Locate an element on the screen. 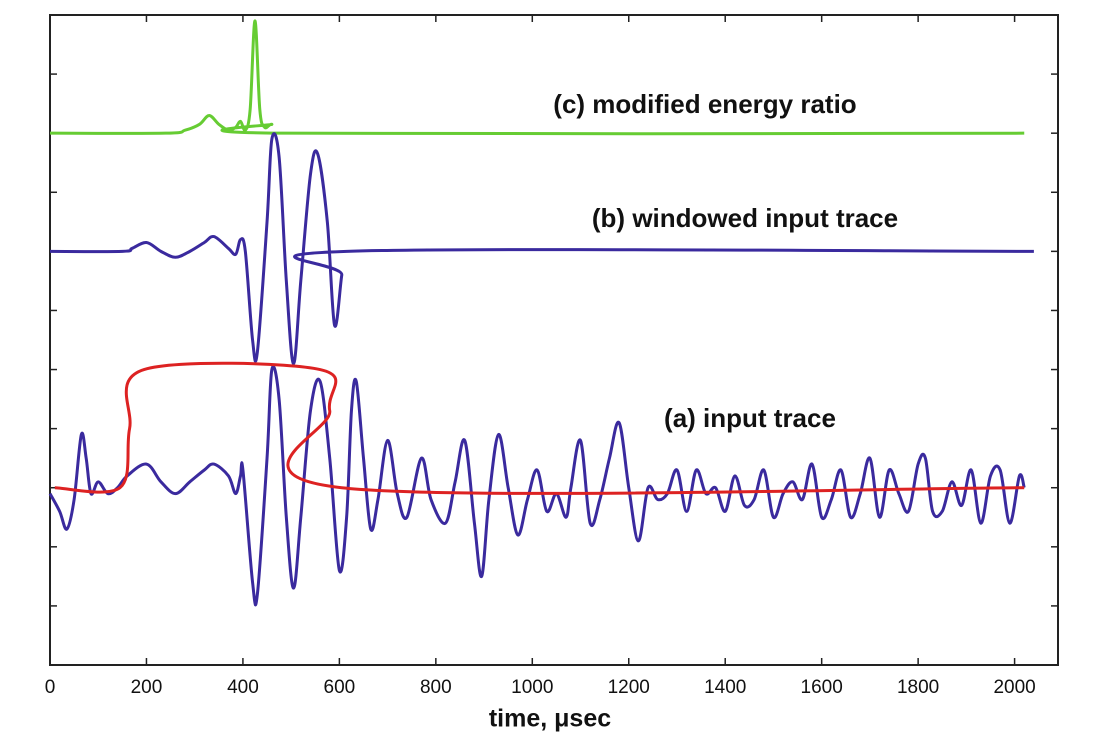 Image resolution: width=1100 pixels, height=750 pixels. trace-label: (b) windowed input trace is located at coordinates (745, 218).